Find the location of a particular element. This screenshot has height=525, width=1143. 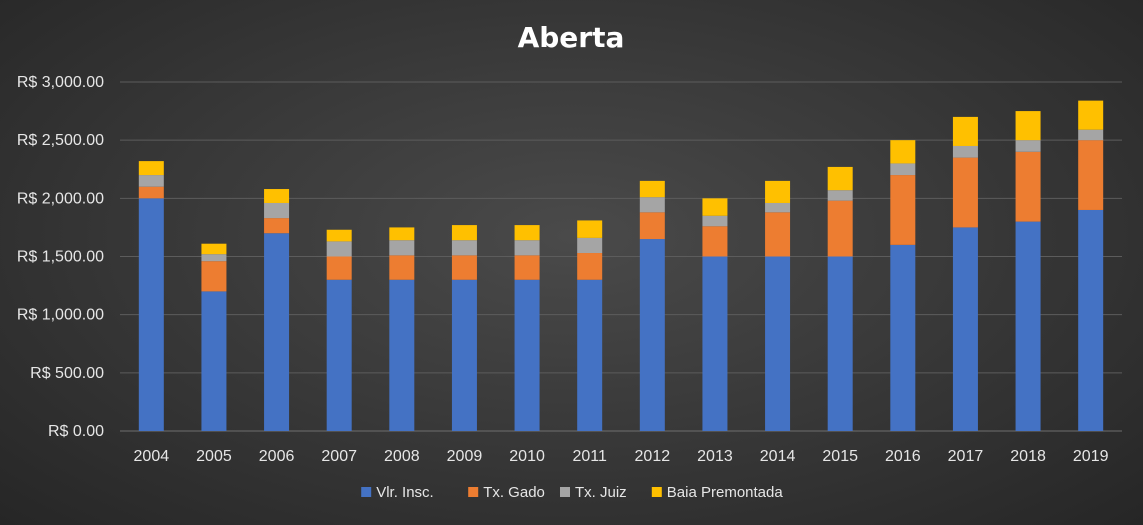

y-tick-label: R$ 0.00 is located at coordinates (76, 431).